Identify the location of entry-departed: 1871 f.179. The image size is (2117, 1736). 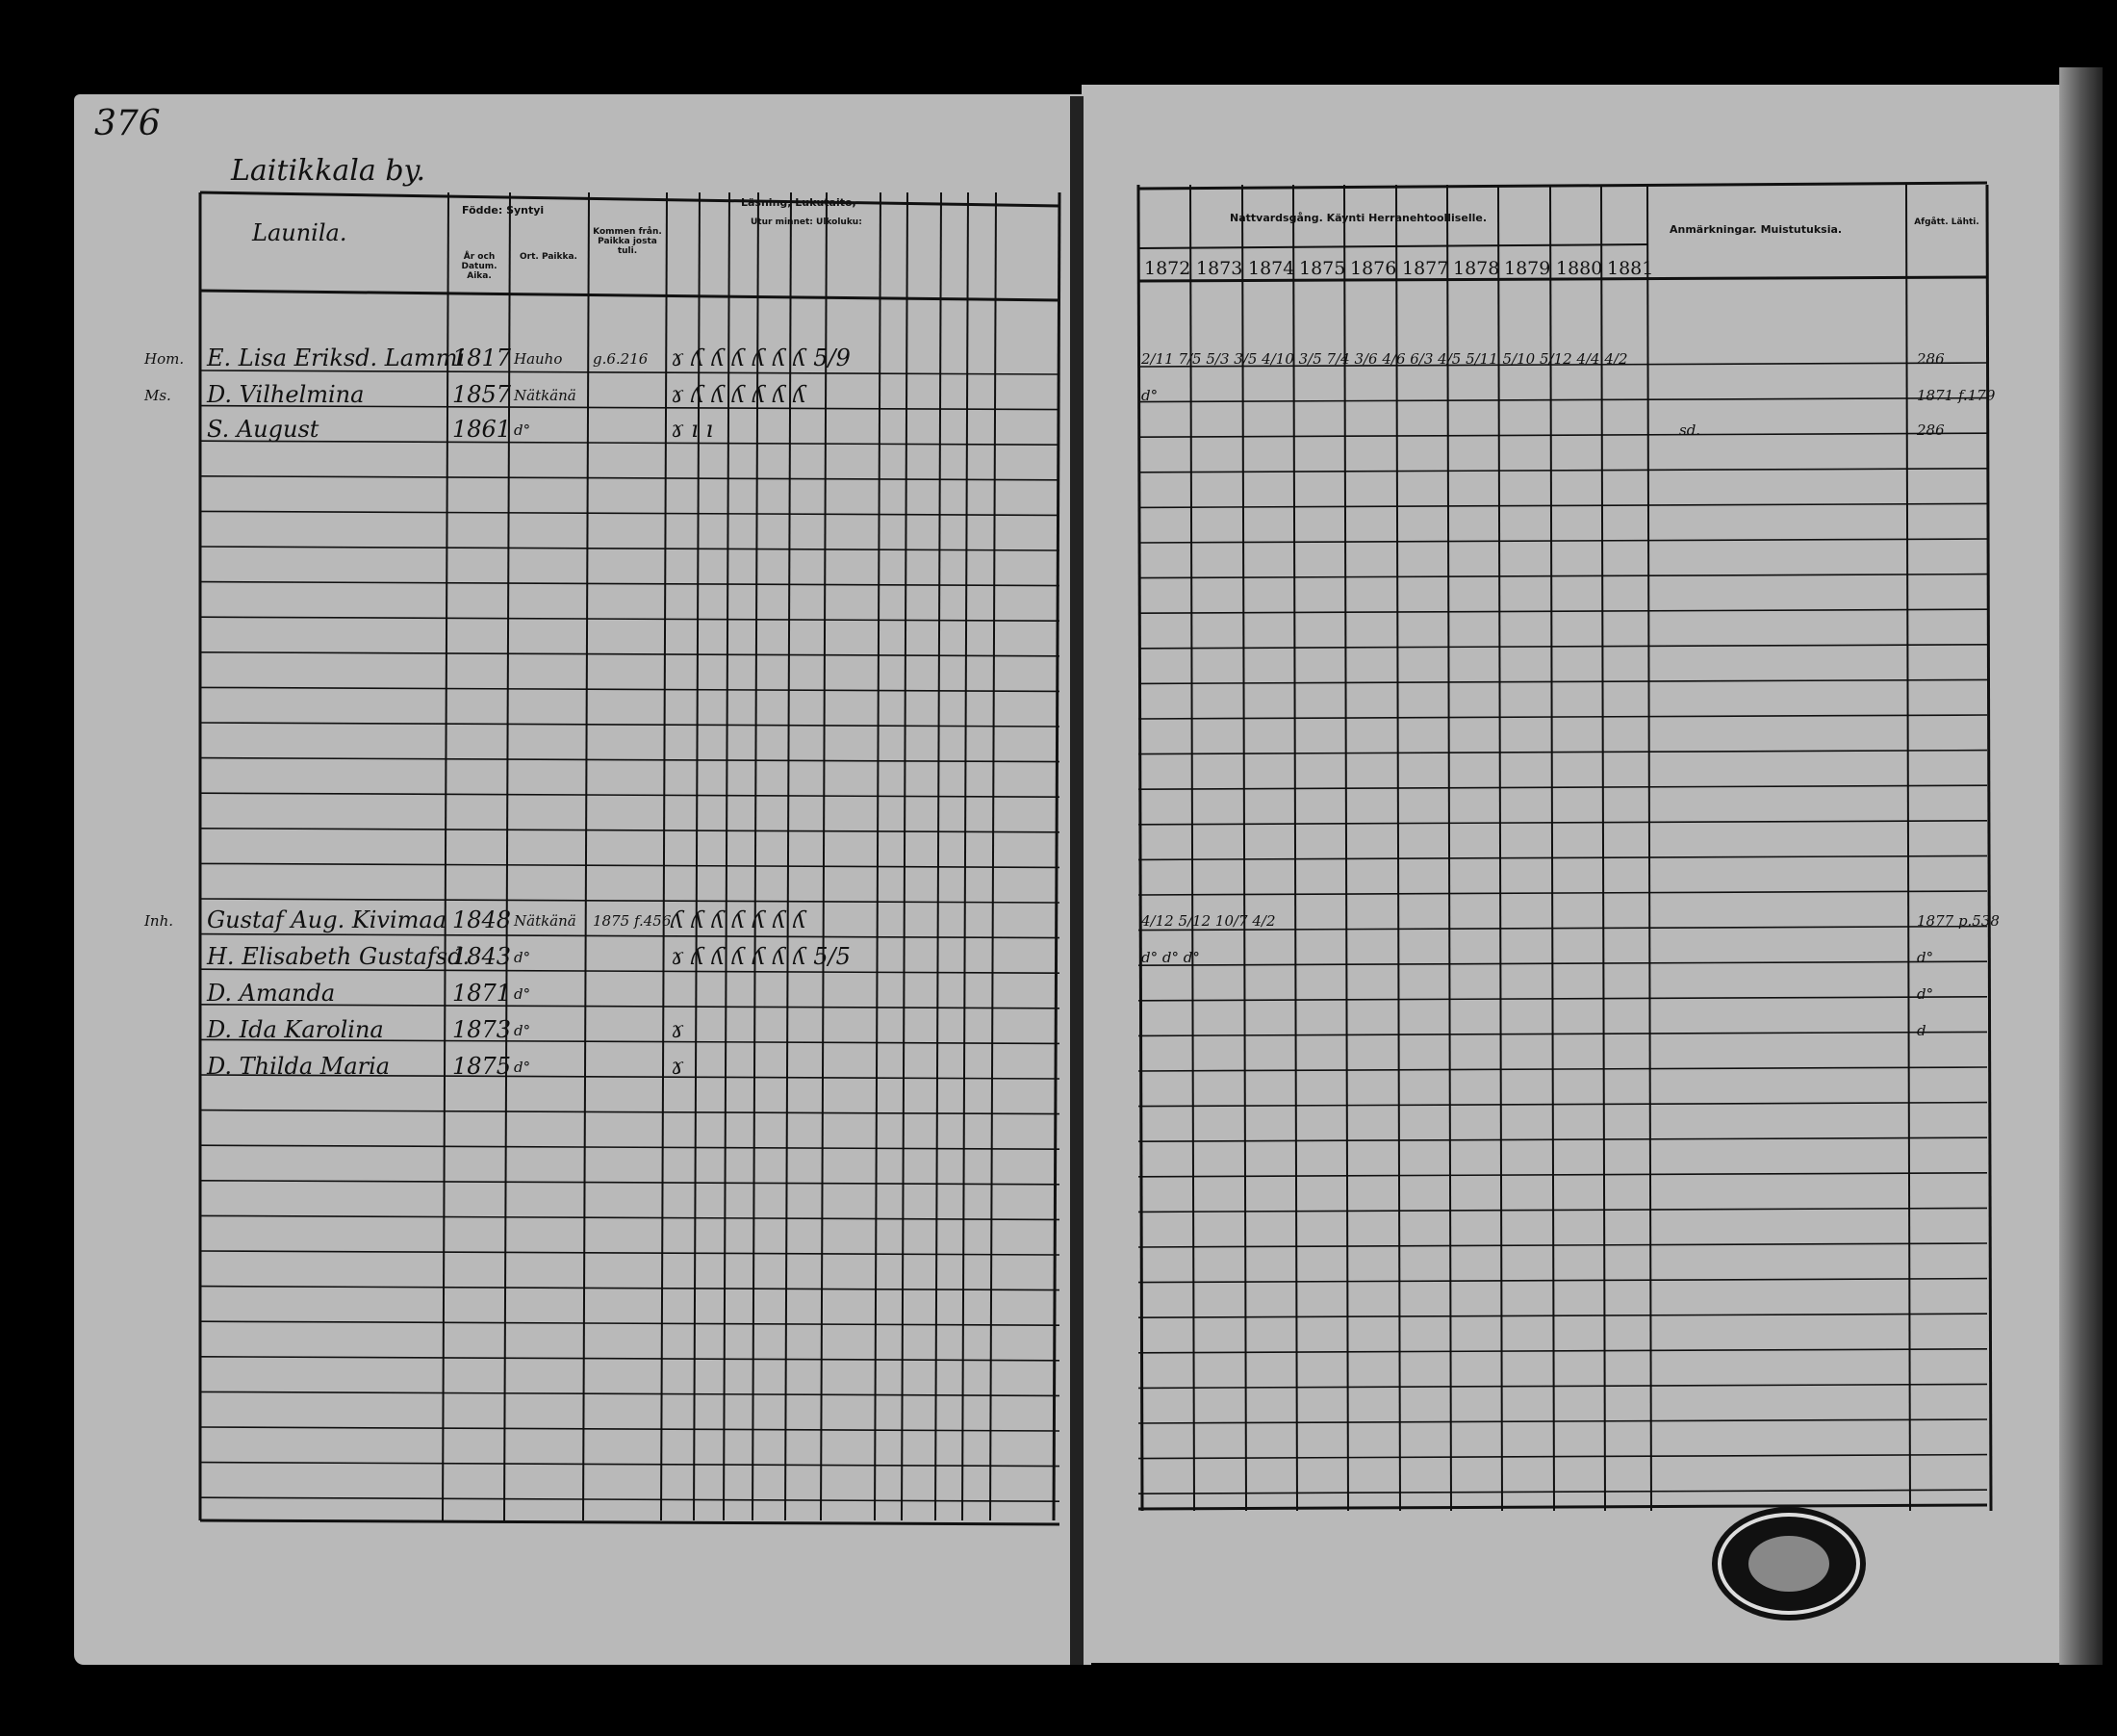
(1957, 395).